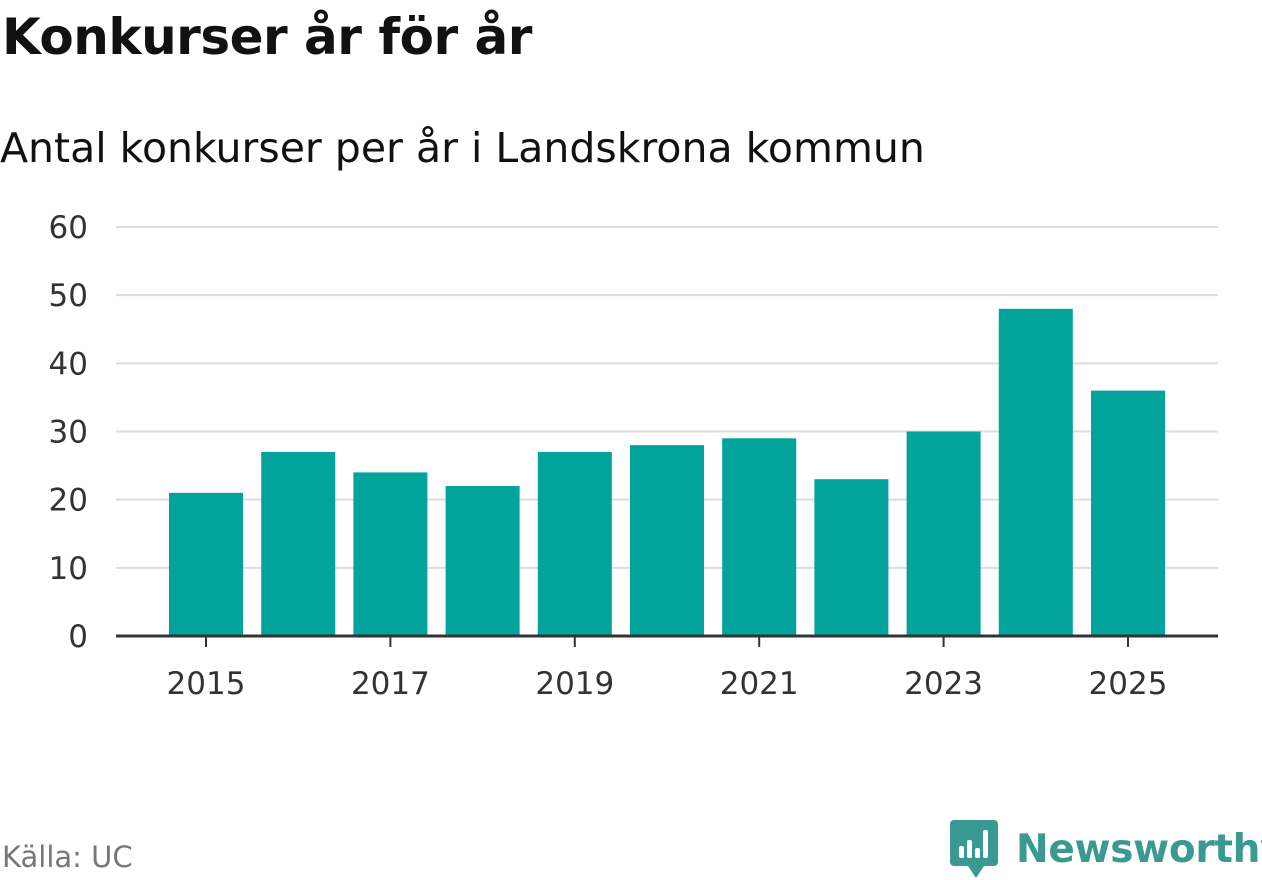 This screenshot has height=880, width=1262. I want to click on bar-2015, so click(206, 564).